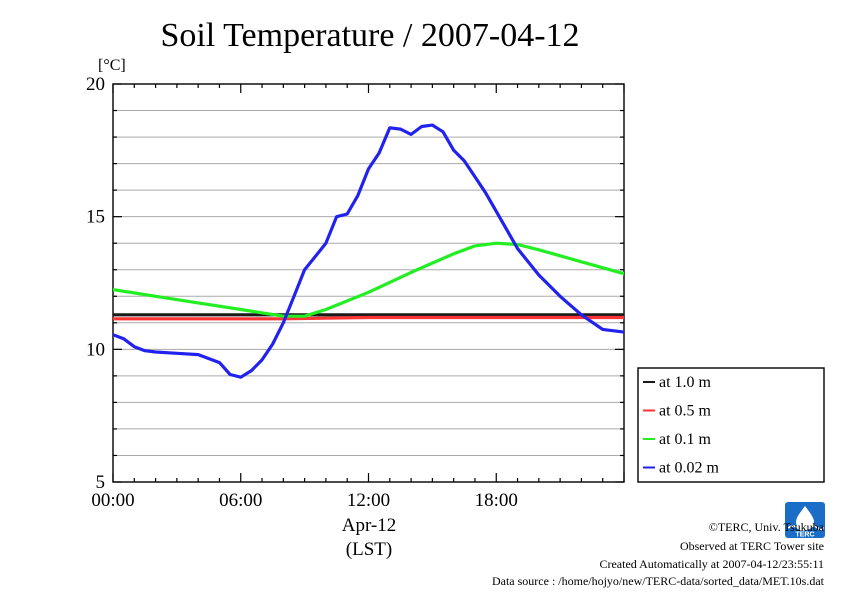  I want to click on y-tick-label: 5, so click(101, 482).